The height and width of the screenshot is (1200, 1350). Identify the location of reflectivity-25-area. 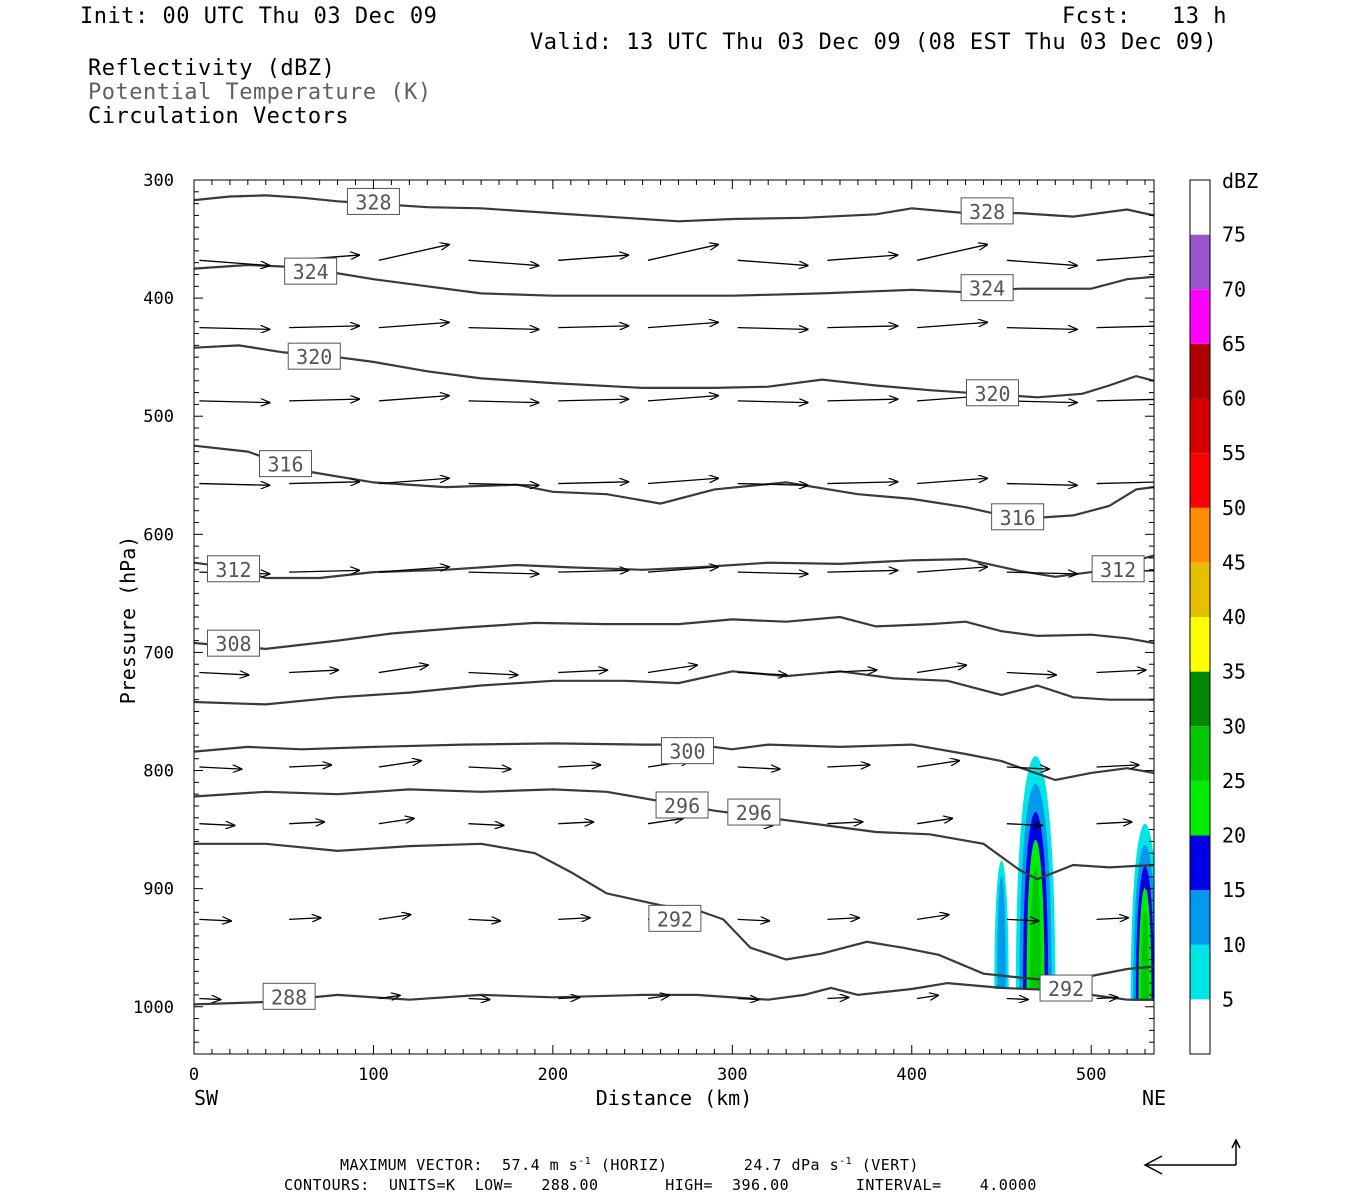
(1035, 928).